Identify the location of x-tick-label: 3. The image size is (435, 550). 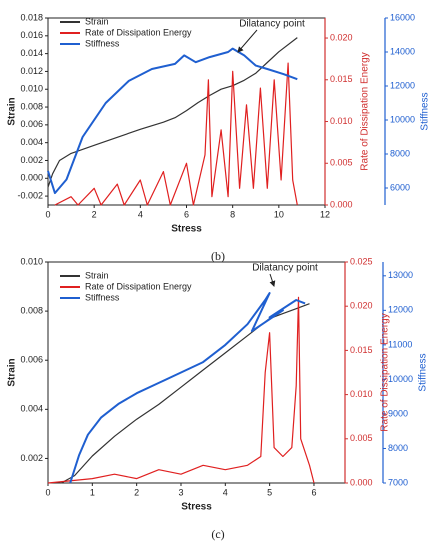
(180, 492).